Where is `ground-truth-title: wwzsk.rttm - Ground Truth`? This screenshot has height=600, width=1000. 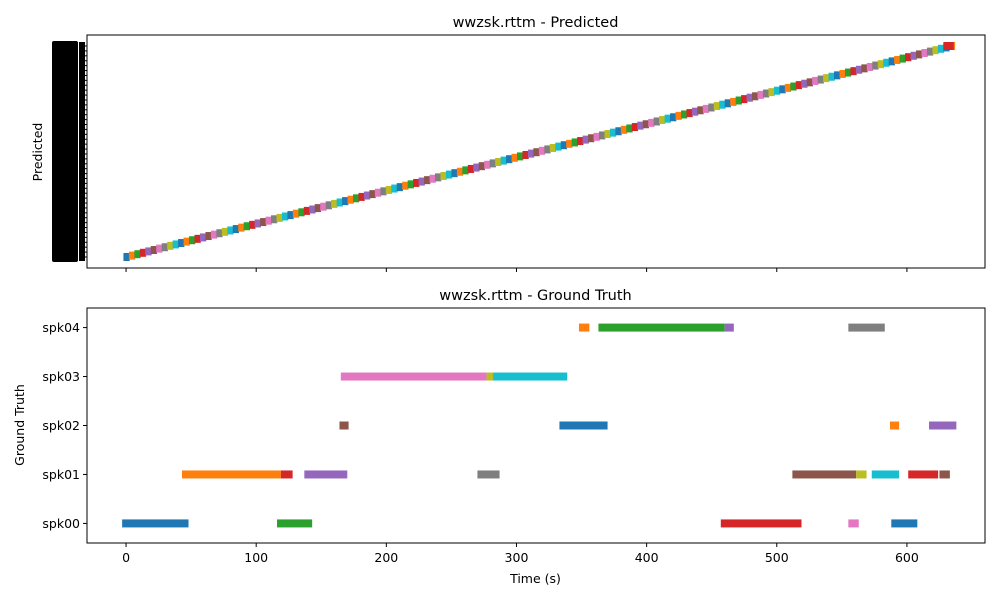
ground-truth-title: wwzsk.rttm - Ground Truth is located at coordinates (535, 296).